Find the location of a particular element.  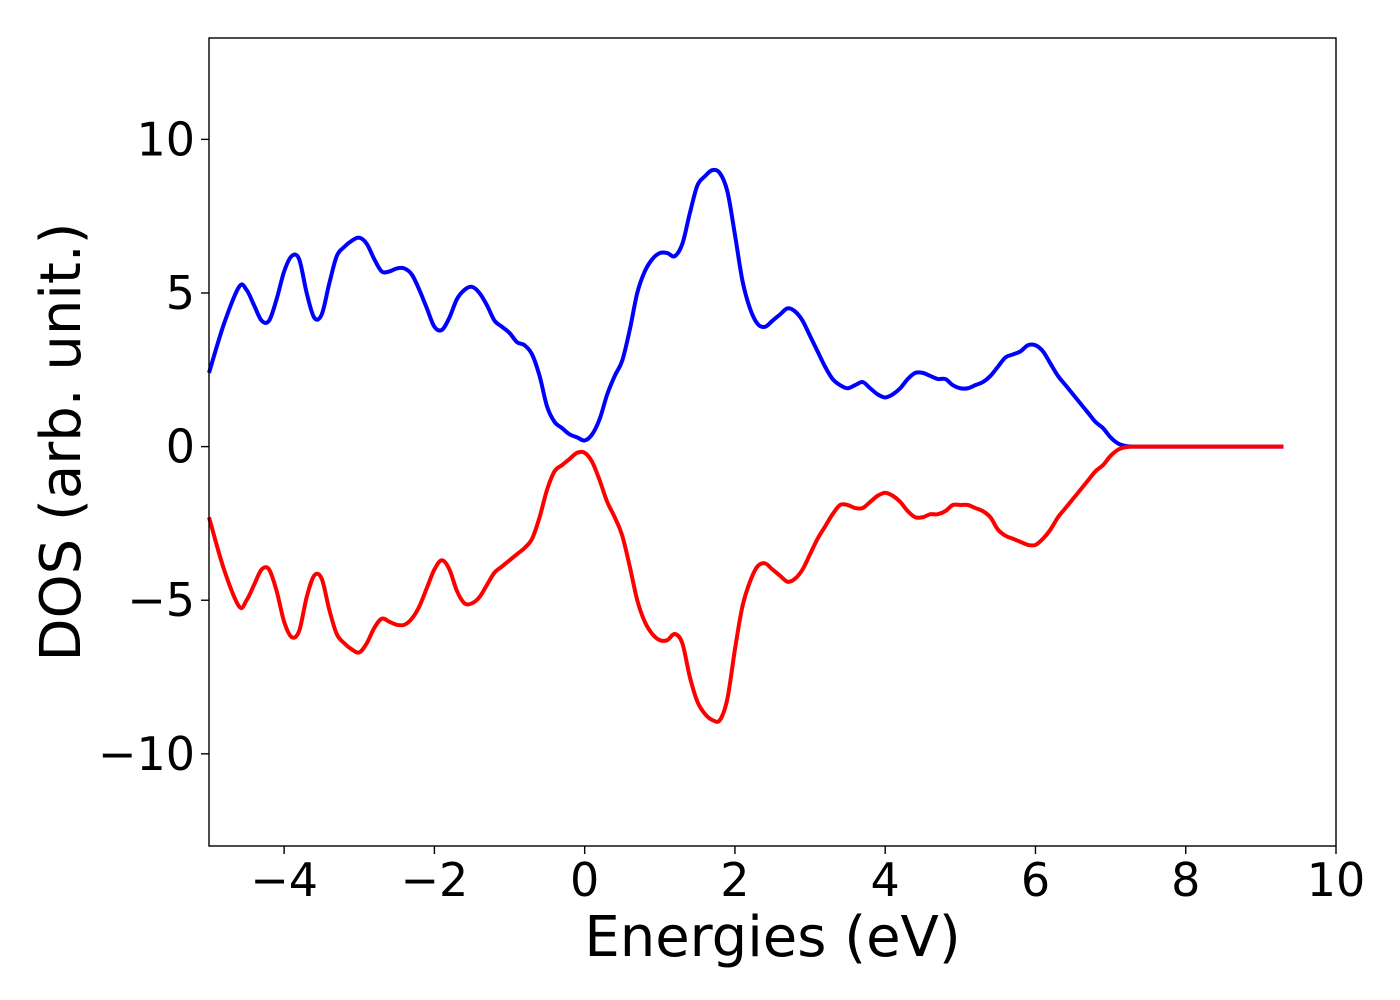

x-tick-label: 6 is located at coordinates (1035, 880).